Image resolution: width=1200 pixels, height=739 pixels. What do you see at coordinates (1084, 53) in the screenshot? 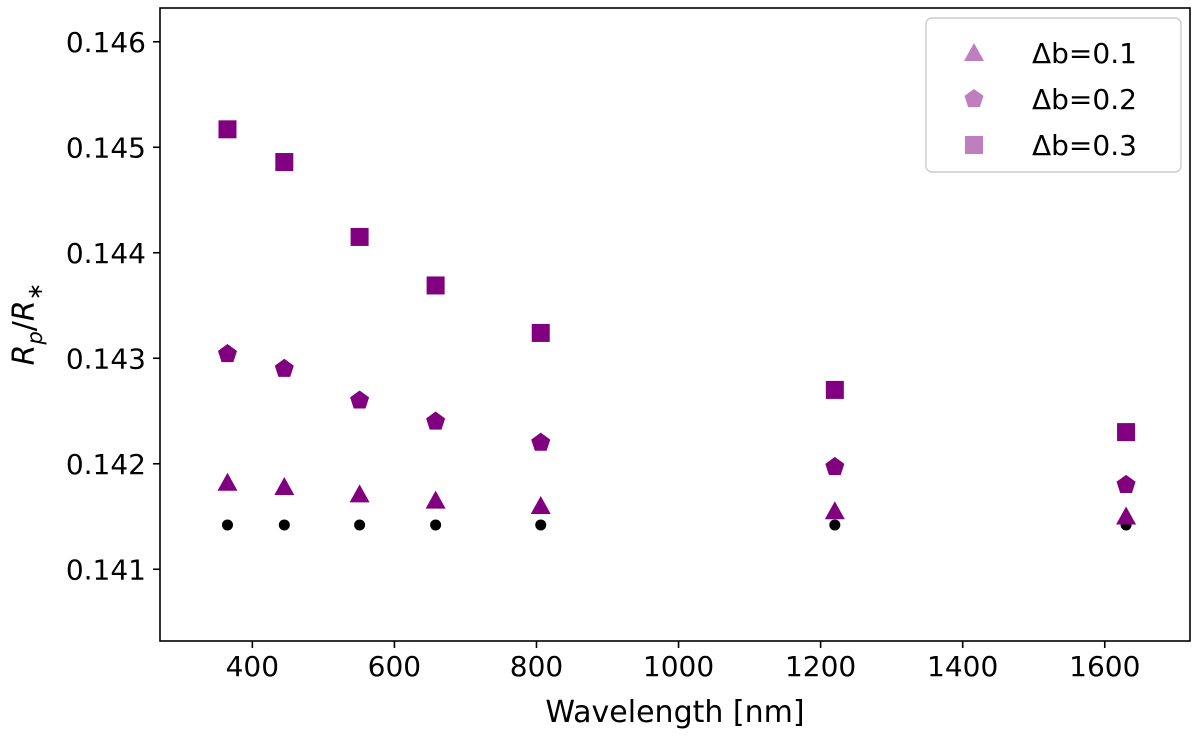
I see `legend-label-0: Δb=0.1` at bounding box center [1084, 53].